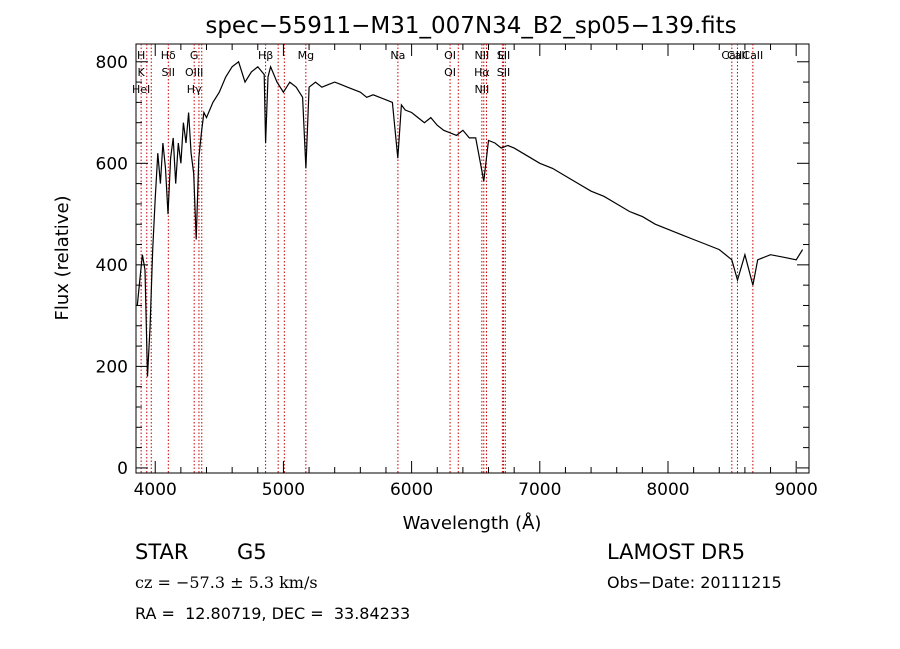 The image size is (900, 649). What do you see at coordinates (676, 552) in the screenshot?
I see `survey-name: LAMOST DR5` at bounding box center [676, 552].